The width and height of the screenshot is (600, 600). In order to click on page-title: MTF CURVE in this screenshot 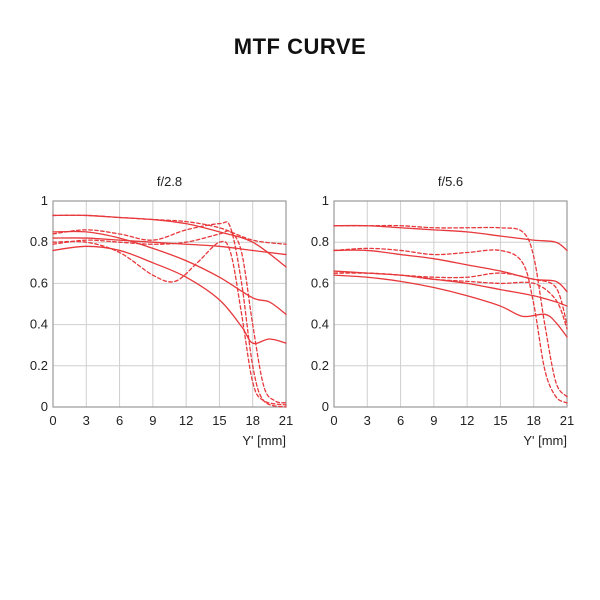, I will do `click(300, 46)`.